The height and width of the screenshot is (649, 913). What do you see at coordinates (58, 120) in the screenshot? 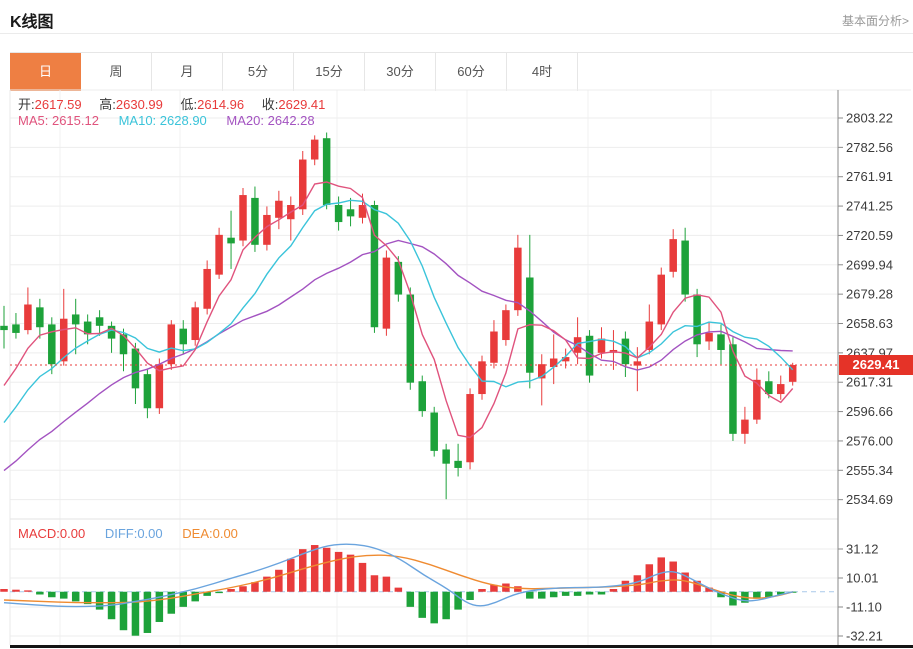
I see `ma5-value: MA5: 2615.12` at bounding box center [58, 120].